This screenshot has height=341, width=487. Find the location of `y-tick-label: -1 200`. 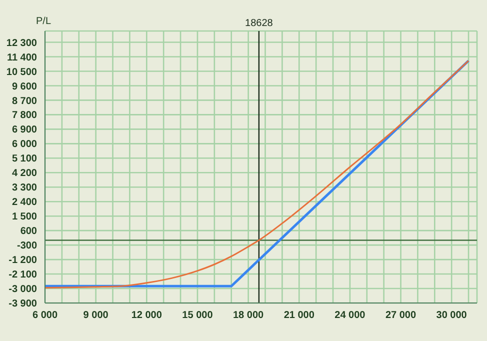

y-tick-label: -1 200 is located at coordinates (23, 260).